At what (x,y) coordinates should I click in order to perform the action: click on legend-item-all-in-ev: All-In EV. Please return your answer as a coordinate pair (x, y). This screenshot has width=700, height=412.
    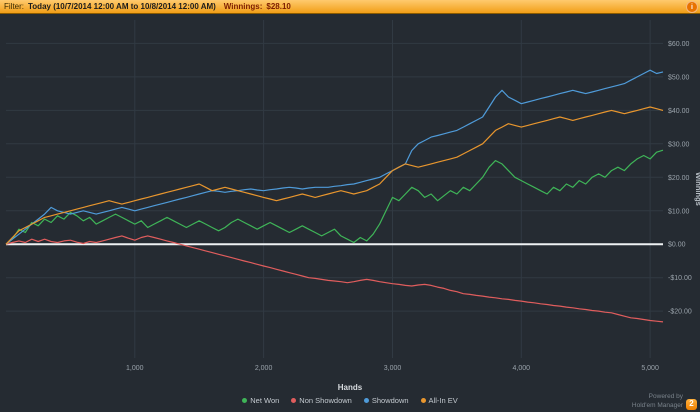
    Looking at the image, I should click on (439, 400).